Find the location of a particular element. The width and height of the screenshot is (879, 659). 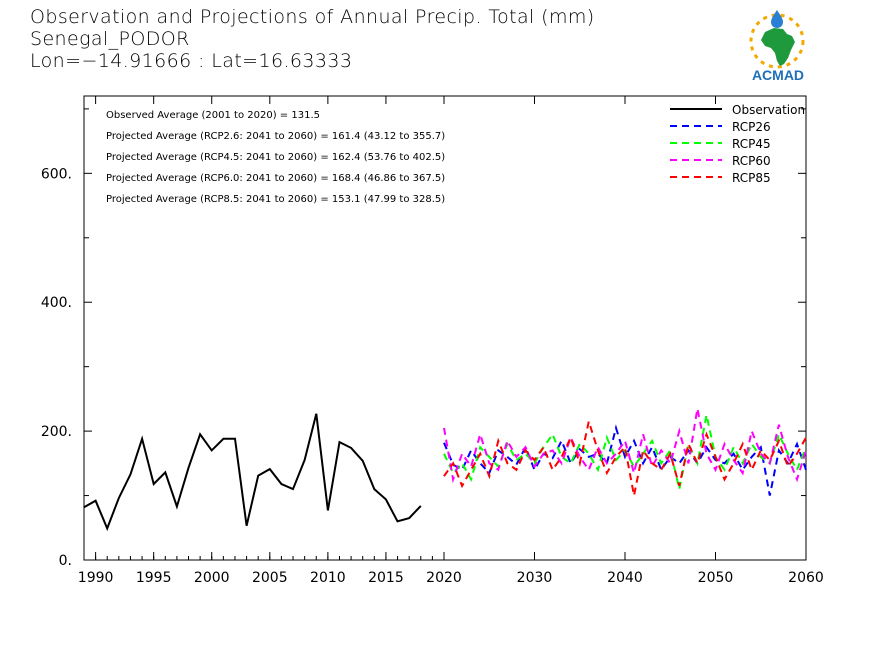

y-tick-label: 200. is located at coordinates (56, 432).